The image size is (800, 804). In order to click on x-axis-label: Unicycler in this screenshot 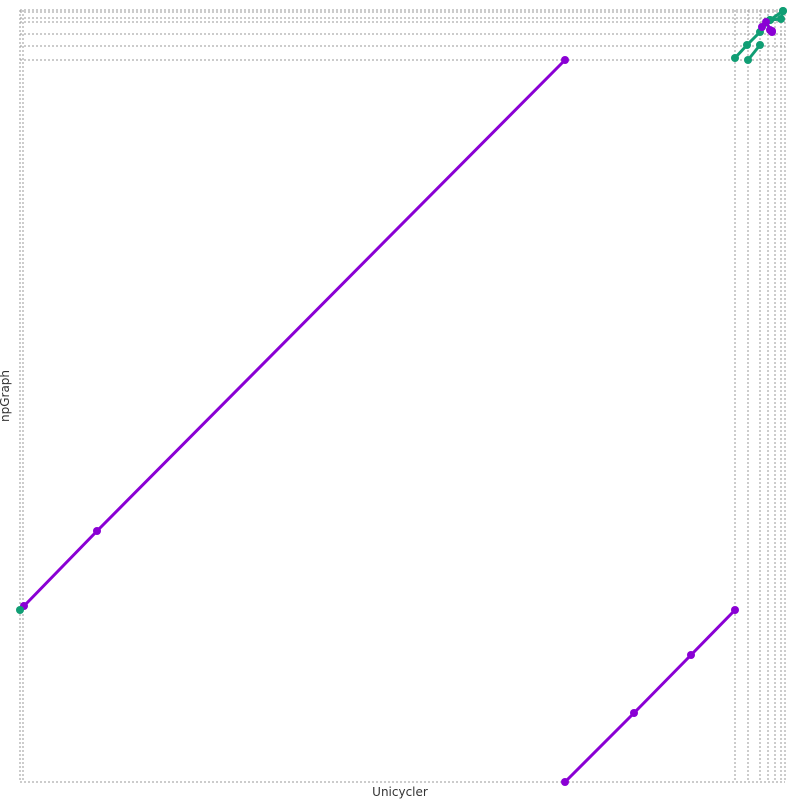, I will do `click(400, 792)`.